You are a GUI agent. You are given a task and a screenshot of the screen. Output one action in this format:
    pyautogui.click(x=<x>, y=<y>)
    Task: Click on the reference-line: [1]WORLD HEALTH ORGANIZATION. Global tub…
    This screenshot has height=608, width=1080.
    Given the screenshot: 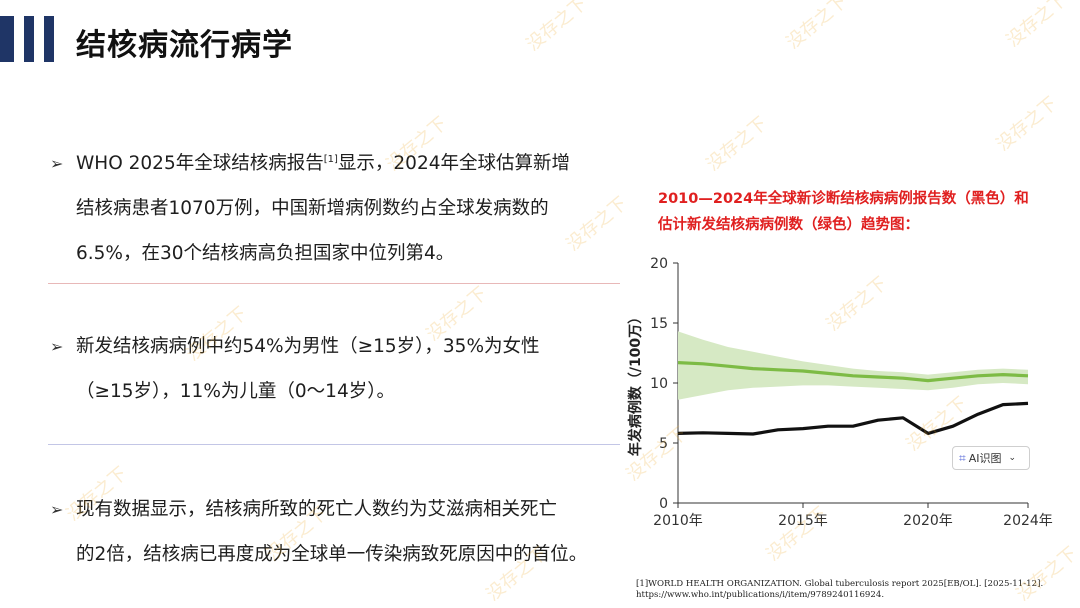 What is the action you would take?
    pyautogui.click(x=840, y=584)
    